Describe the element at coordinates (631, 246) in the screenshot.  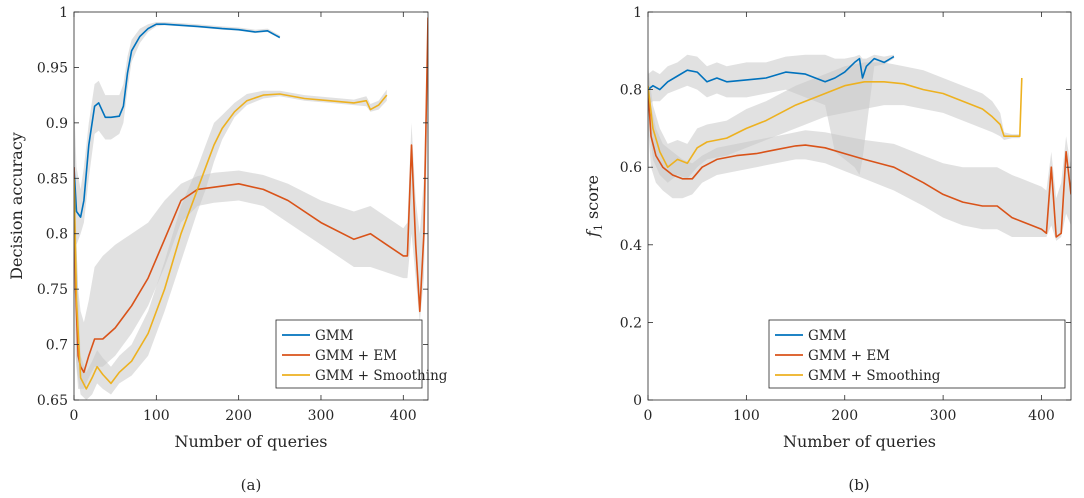
I see `y-tick-label: 0.4` at that location.